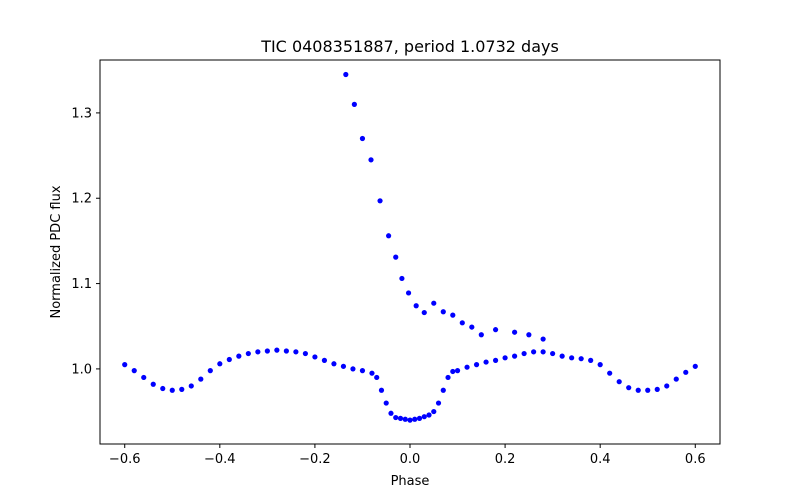  I want to click on x-tick-label: −0.6, so click(125, 459).